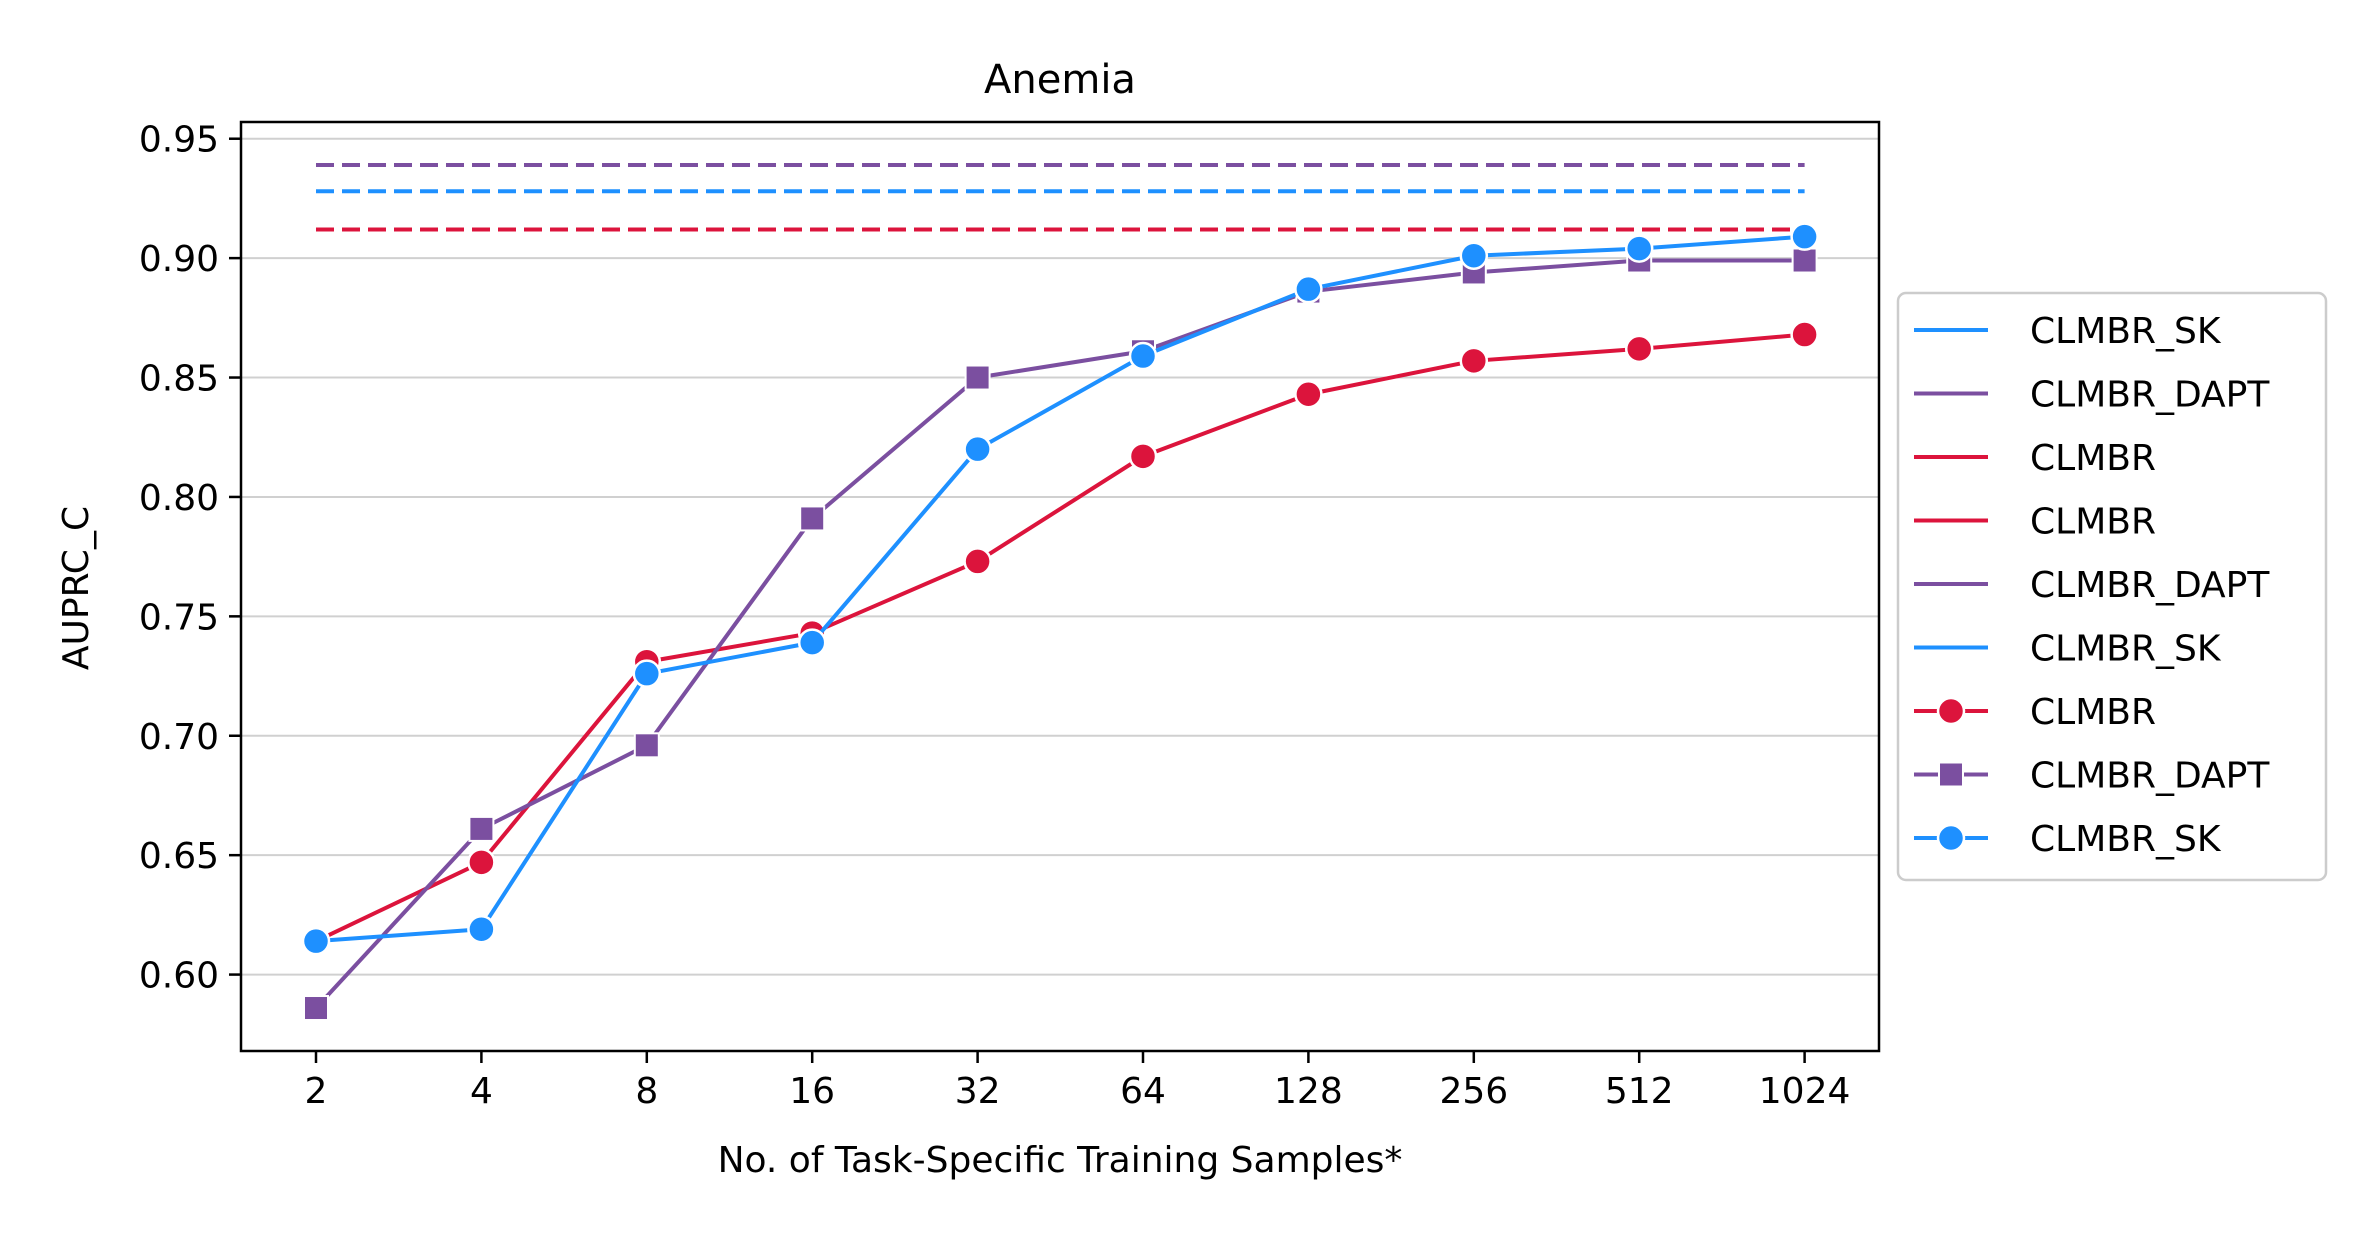 This screenshot has height=1241, width=2376. Describe the element at coordinates (1639, 1091) in the screenshot. I see `x-tick-label: 512` at that location.